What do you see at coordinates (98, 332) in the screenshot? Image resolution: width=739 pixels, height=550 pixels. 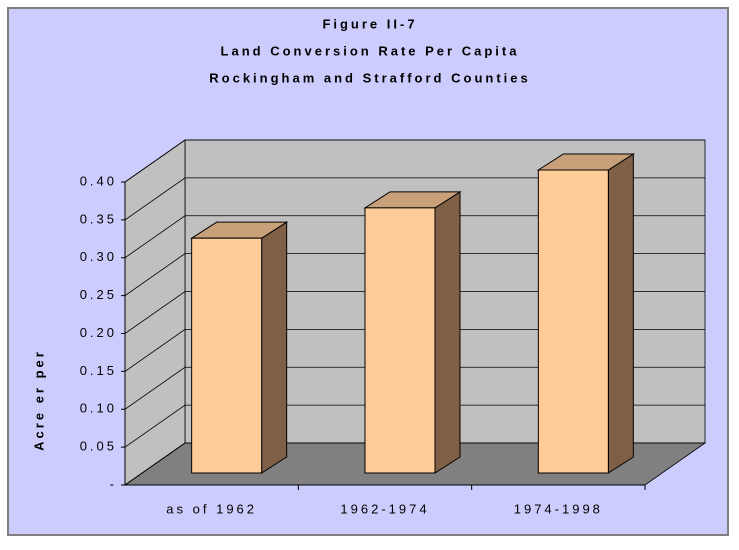 I see `y-tick-label: 0.20` at bounding box center [98, 332].